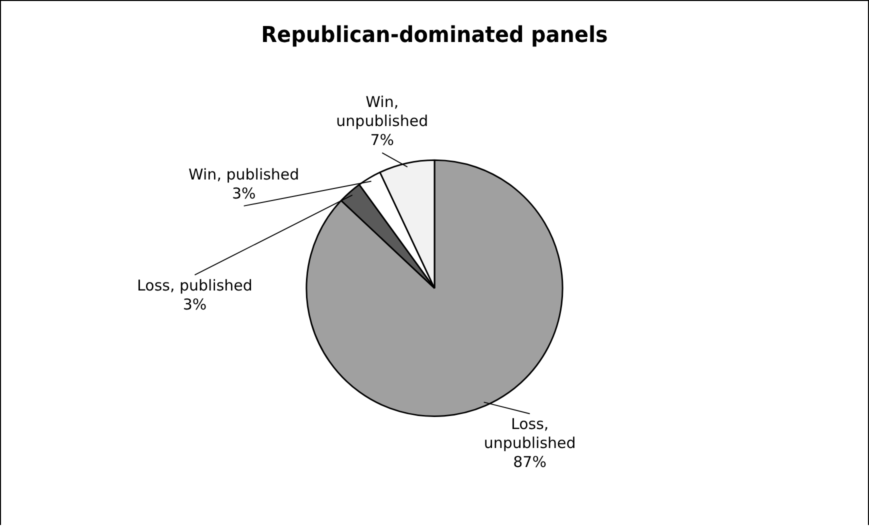 This screenshot has width=869, height=526. I want to click on slice-label: Loss, published, so click(194, 285).